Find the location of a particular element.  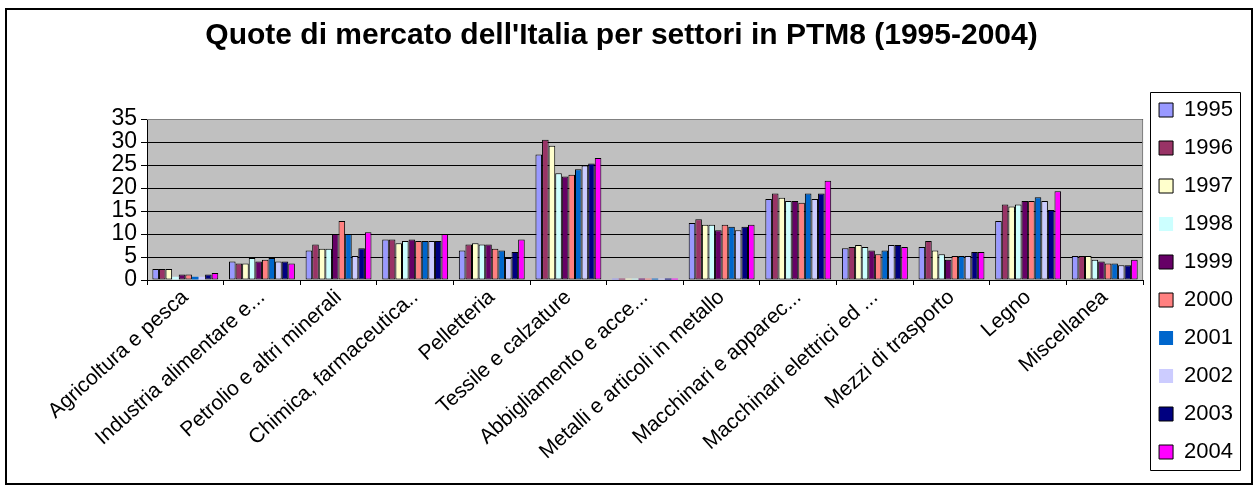

legend-label: 1999 is located at coordinates (1209, 261).